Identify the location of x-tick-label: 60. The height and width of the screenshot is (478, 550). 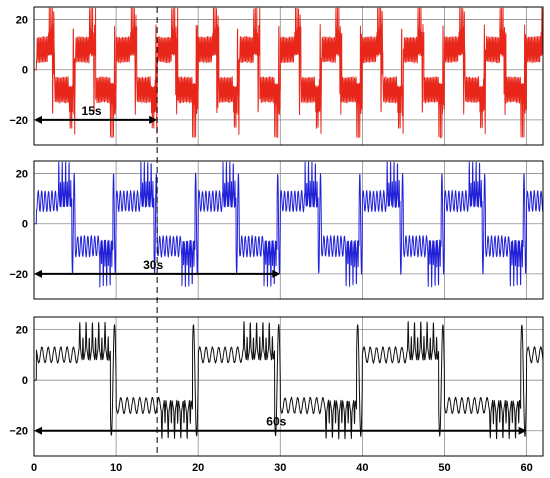
(526, 468).